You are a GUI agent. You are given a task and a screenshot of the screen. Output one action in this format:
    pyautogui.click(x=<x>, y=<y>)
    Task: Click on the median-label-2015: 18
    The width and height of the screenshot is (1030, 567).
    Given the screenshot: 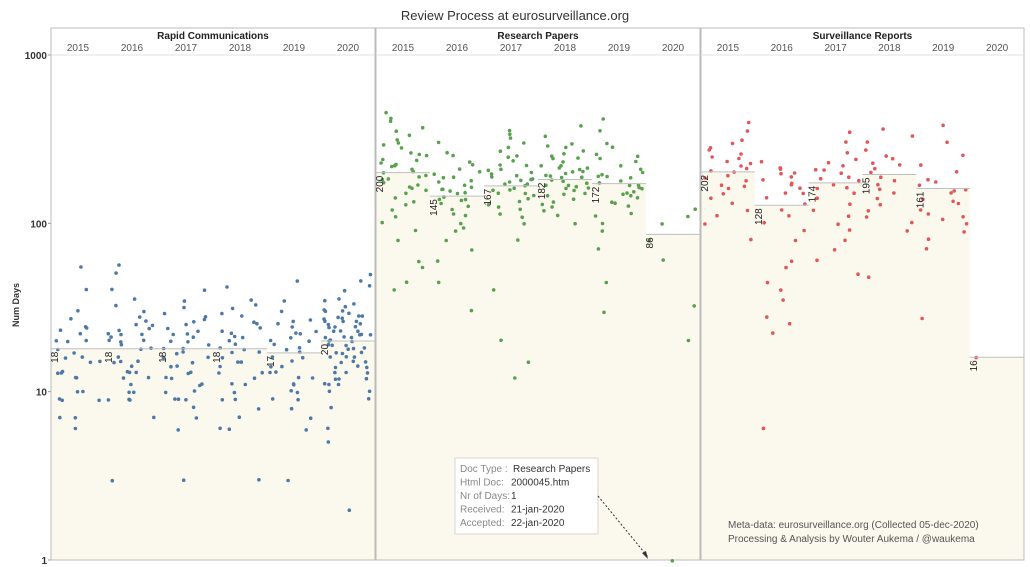 What is the action you would take?
    pyautogui.click(x=55, y=357)
    